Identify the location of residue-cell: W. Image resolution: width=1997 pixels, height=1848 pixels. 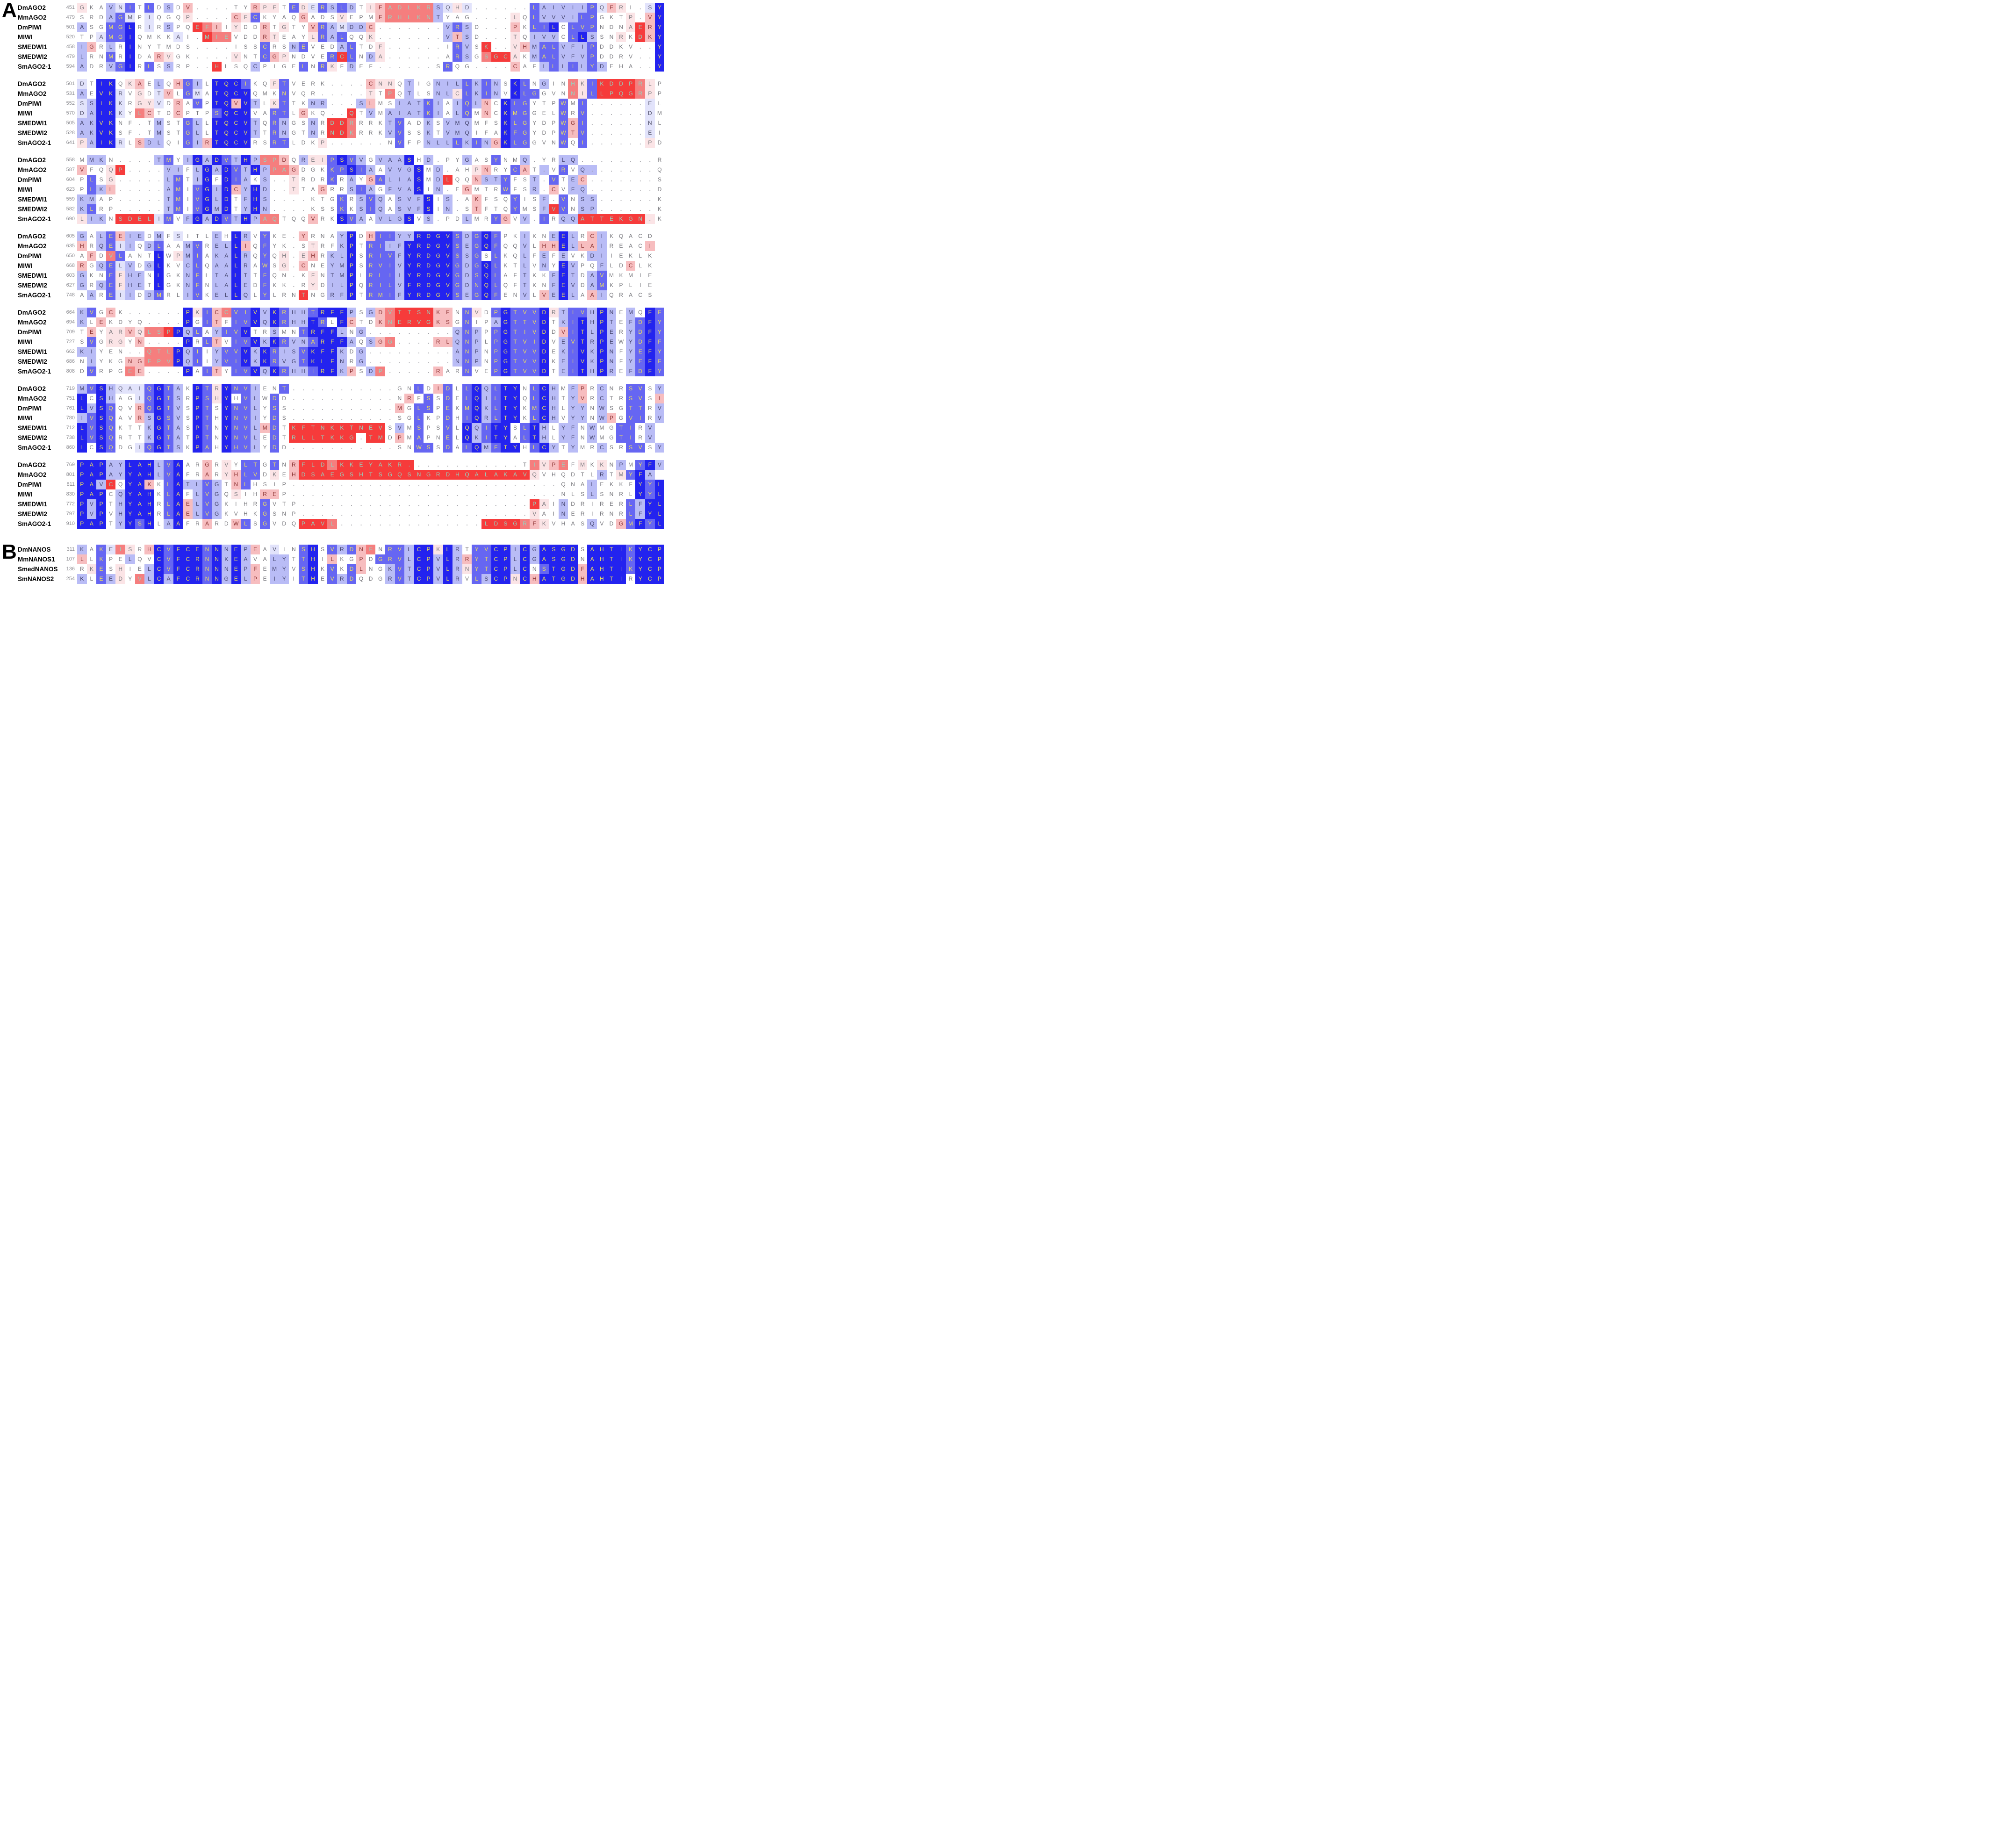
(592, 428).